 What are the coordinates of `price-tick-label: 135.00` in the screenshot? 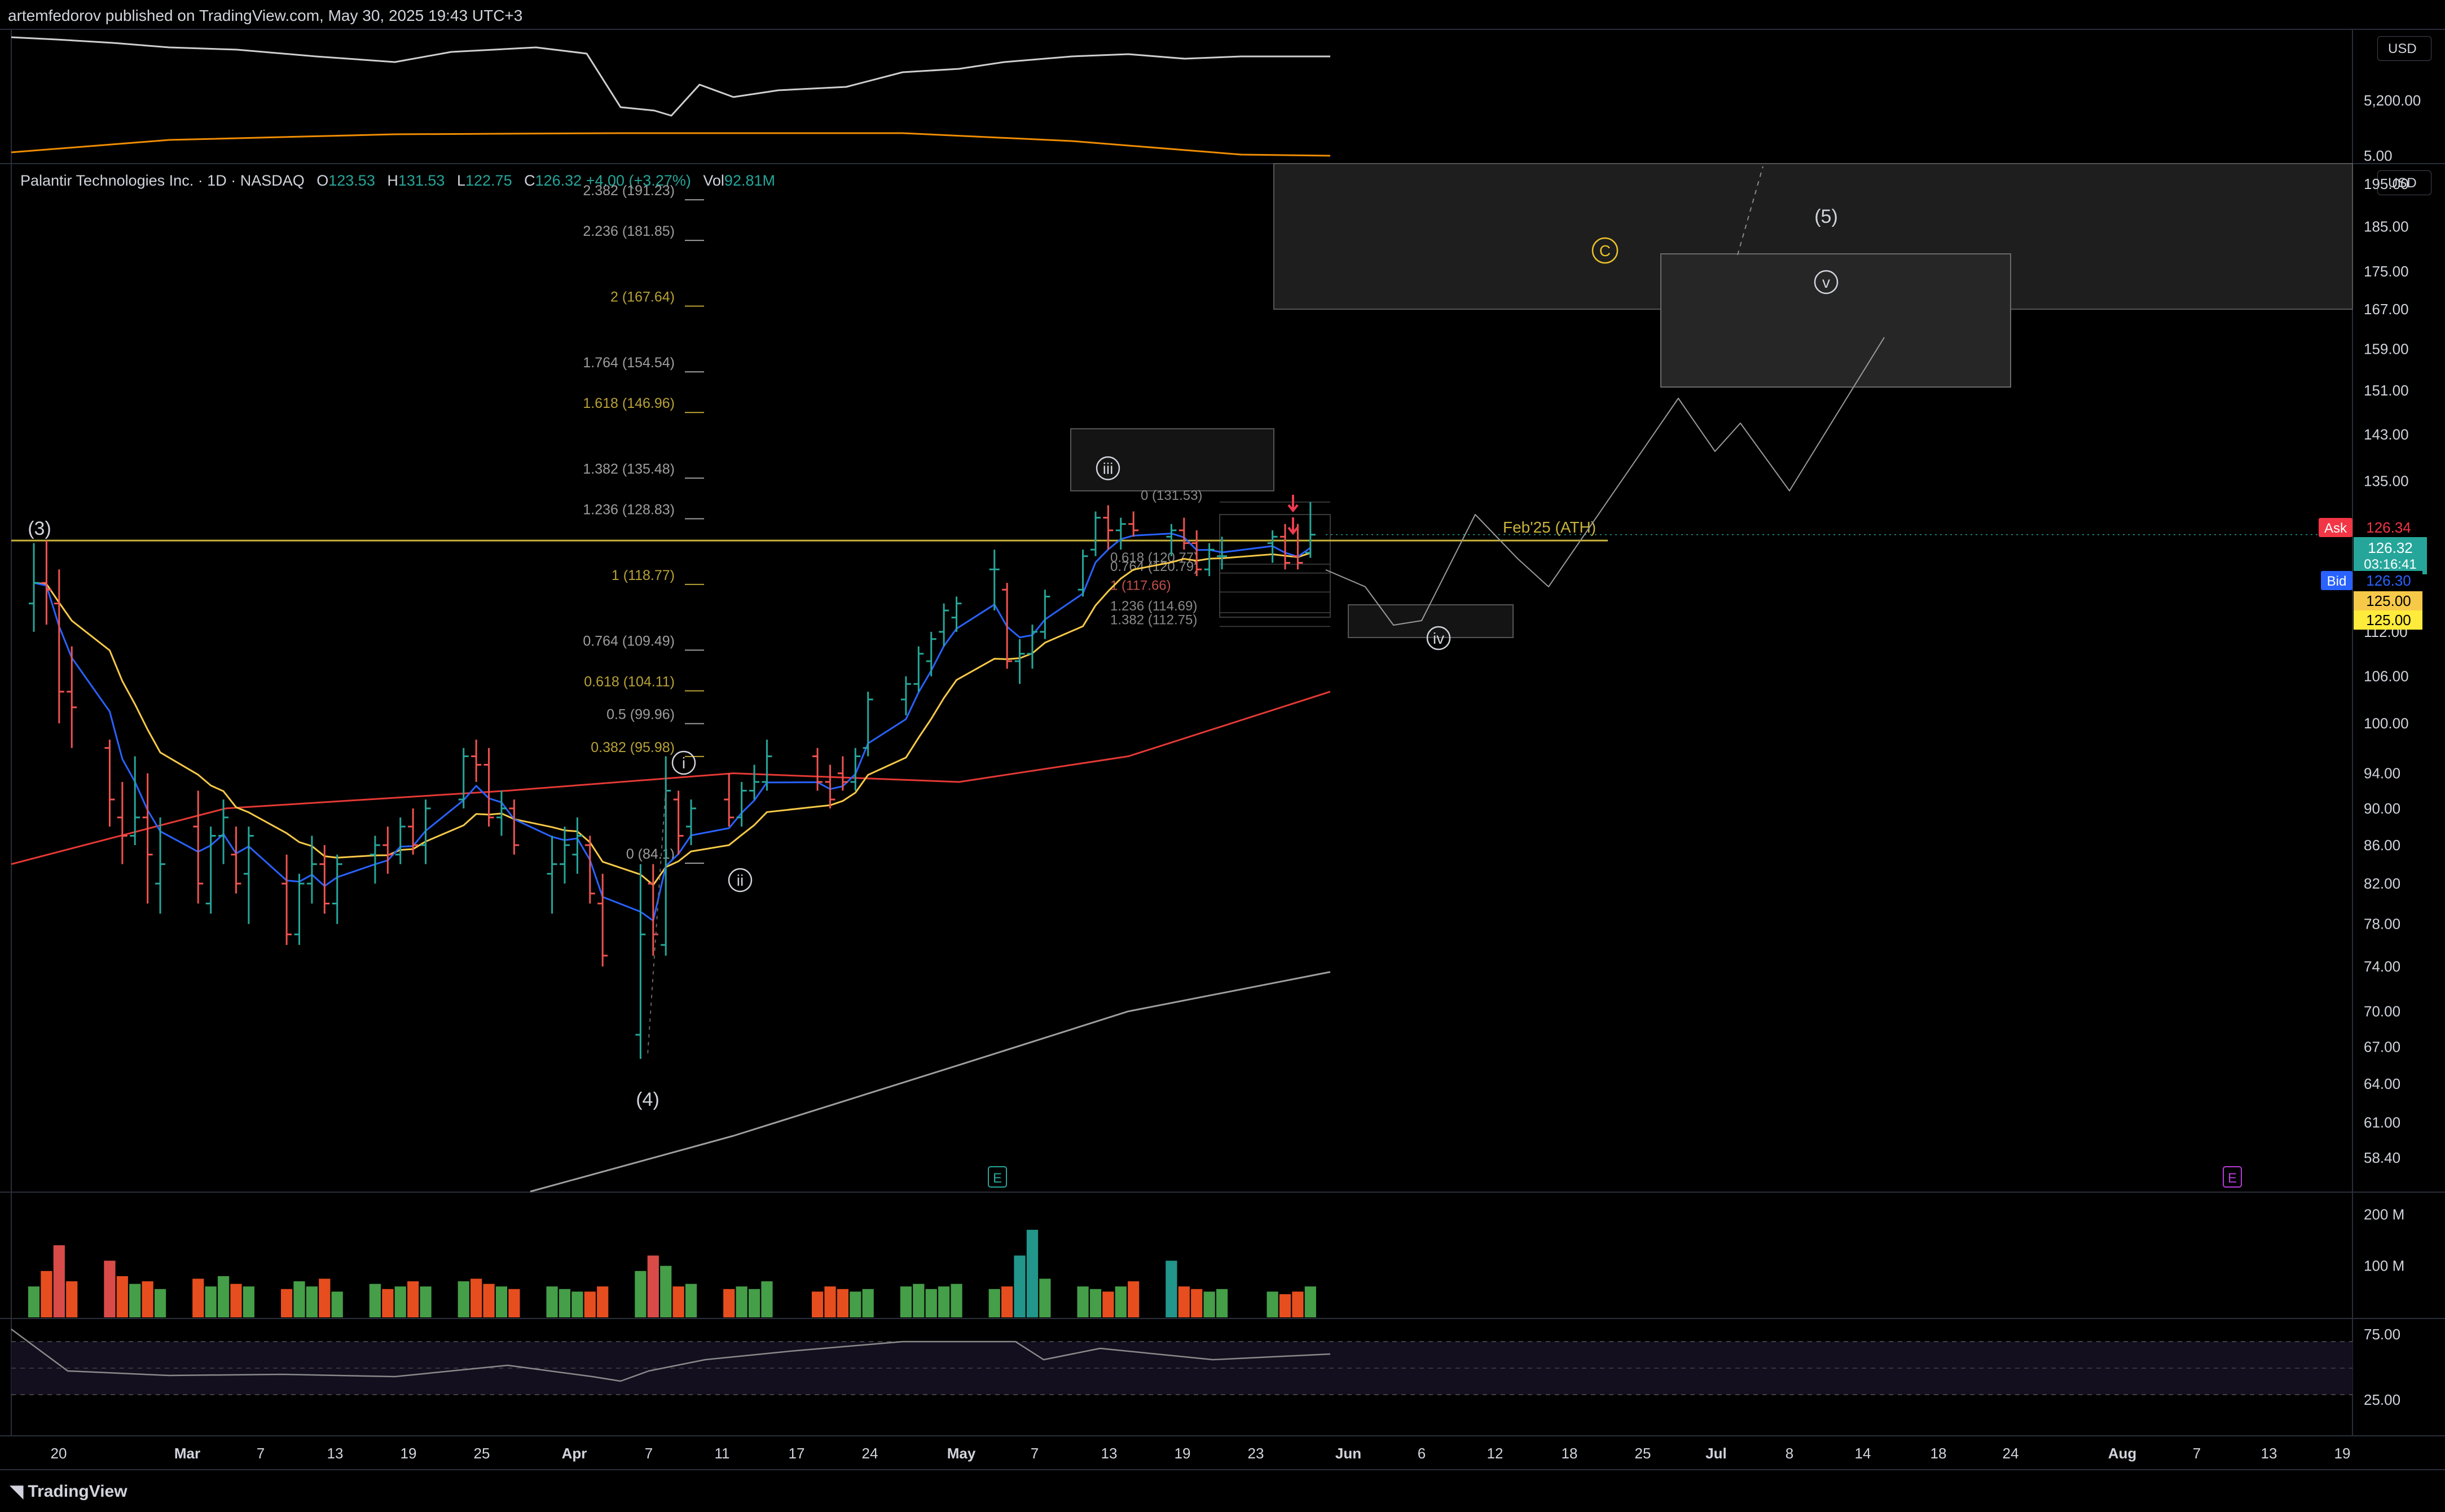 It's located at (2386, 482).